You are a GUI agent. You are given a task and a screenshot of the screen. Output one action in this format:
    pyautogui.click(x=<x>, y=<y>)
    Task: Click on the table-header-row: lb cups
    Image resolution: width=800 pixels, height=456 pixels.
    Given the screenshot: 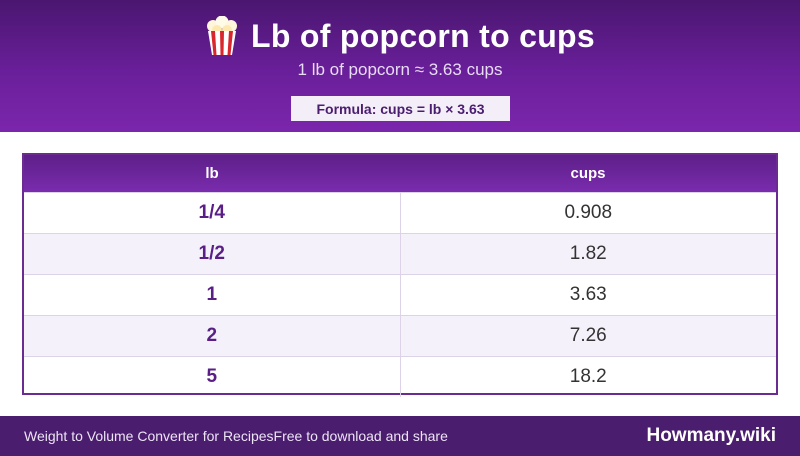 What is the action you would take?
    pyautogui.click(x=400, y=174)
    